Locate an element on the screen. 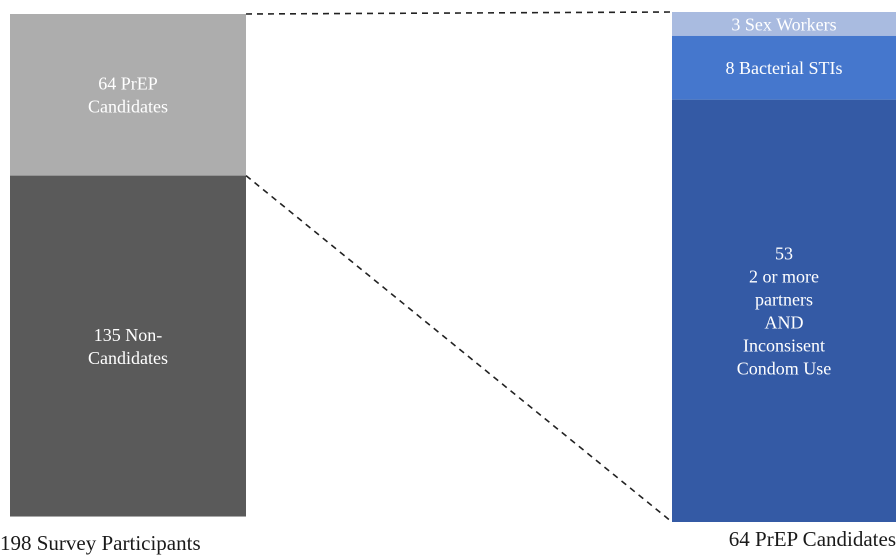  segment-prep-candidates is located at coordinates (128, 95).